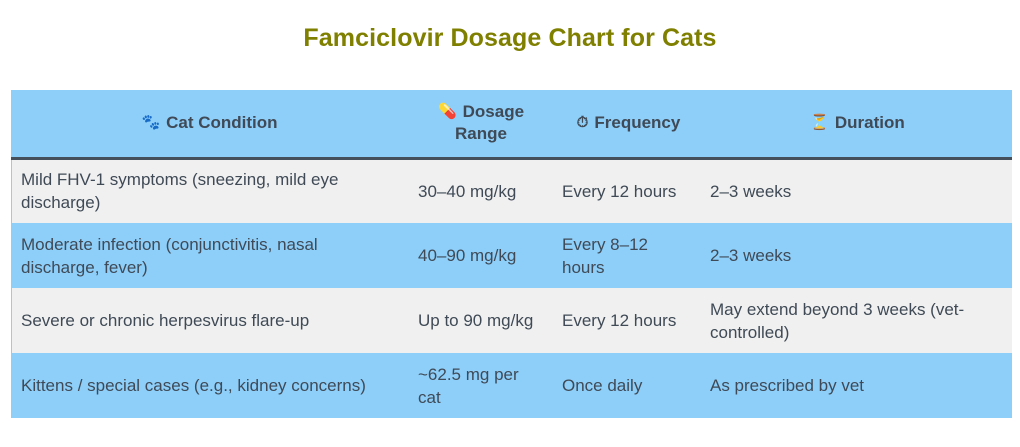 The image size is (1020, 447). Describe the element at coordinates (467, 255) in the screenshot. I see `cell-dosage: 40–90 mg/kg` at that location.